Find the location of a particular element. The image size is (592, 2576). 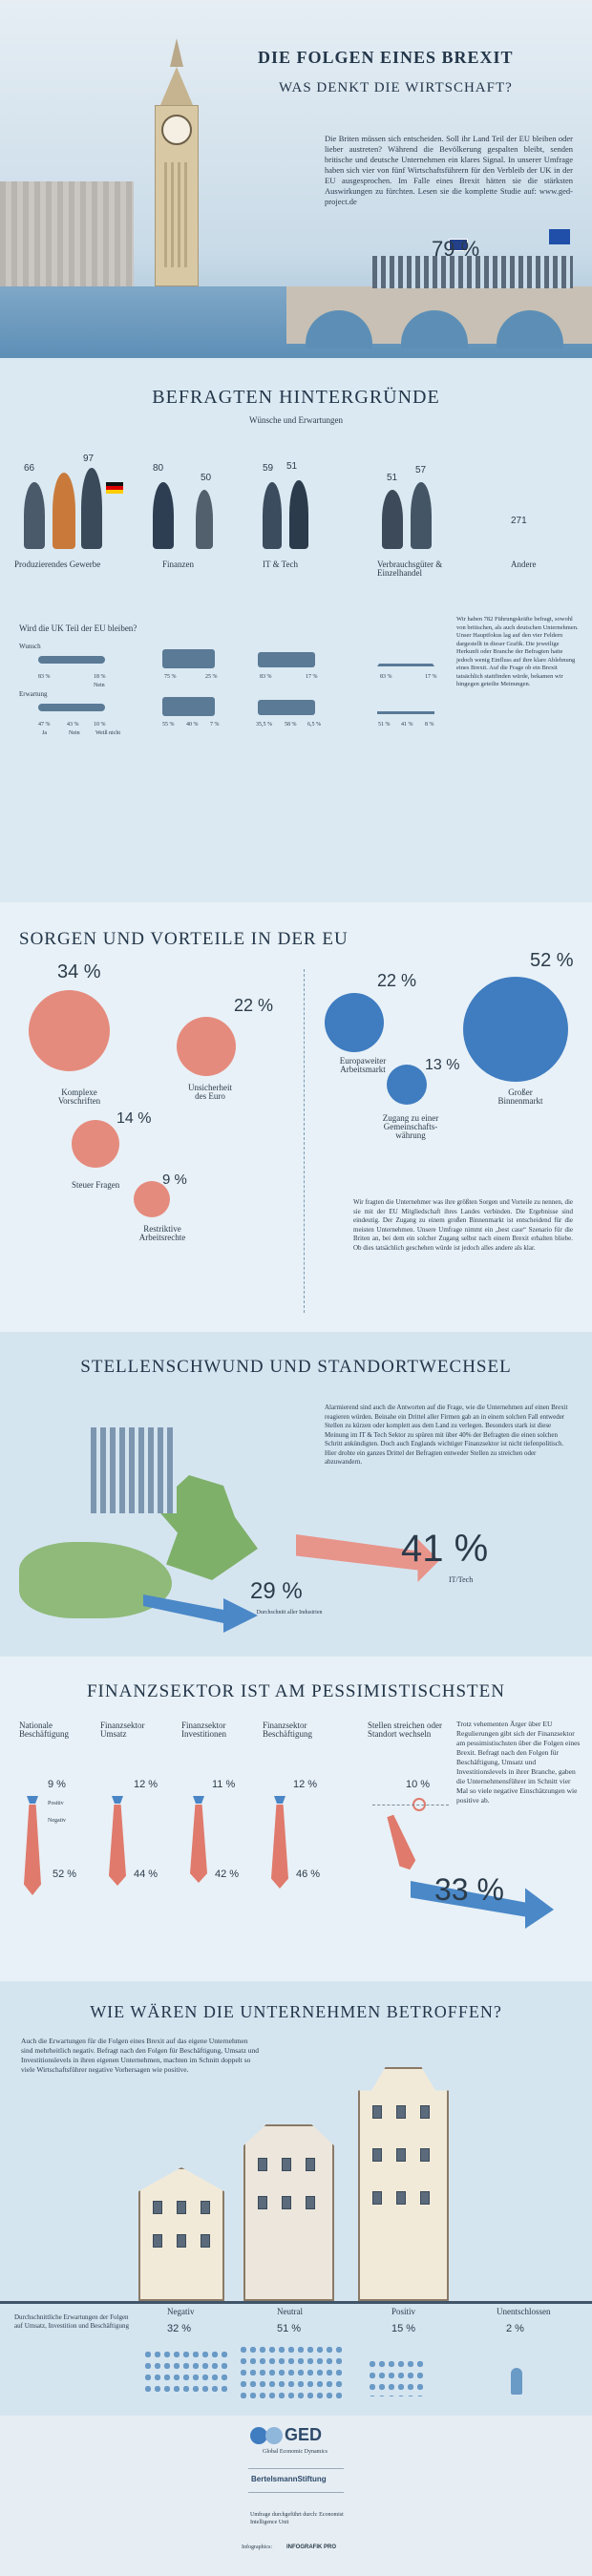

benefit-1-label: Europaweiter Arbeitsmarkt is located at coordinates (363, 1065).